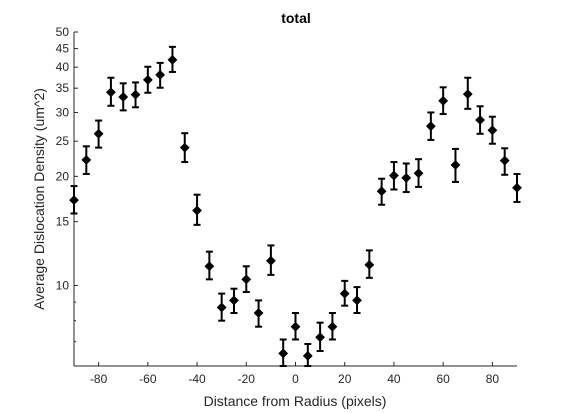  I want to click on x-axis-label: Distance from Radius (pixels), so click(295, 401).